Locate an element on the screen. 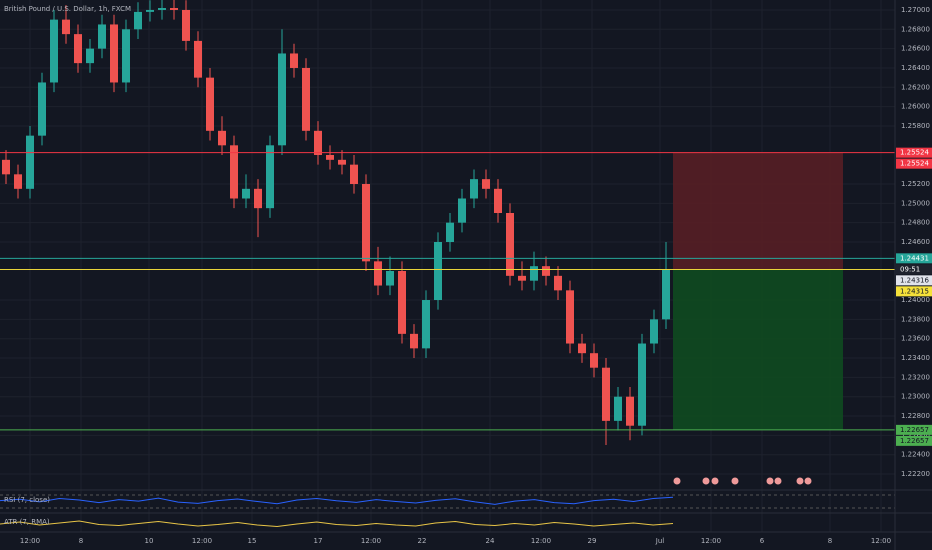 This screenshot has width=932, height=550. chart-title: British Pound / U.S. Dollar, 1h, FXCM is located at coordinates (67, 9).